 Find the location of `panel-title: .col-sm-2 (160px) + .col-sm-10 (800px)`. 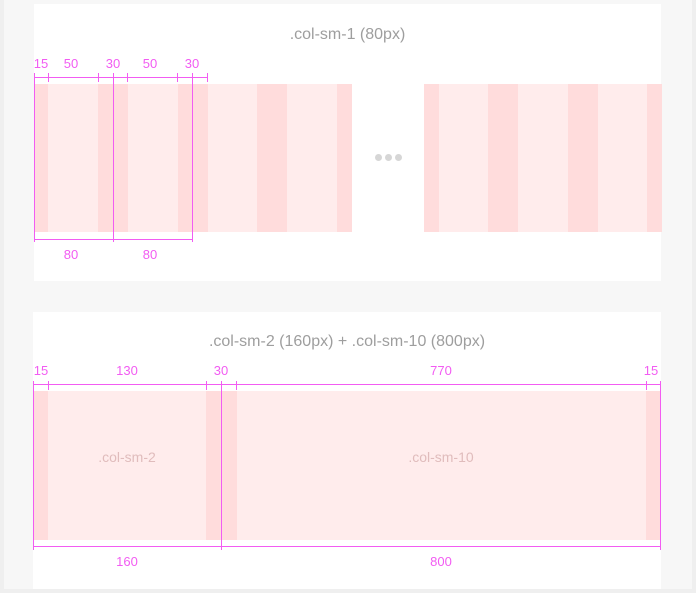

panel-title: .col-sm-2 (160px) + .col-sm-10 (800px) is located at coordinates (347, 341).